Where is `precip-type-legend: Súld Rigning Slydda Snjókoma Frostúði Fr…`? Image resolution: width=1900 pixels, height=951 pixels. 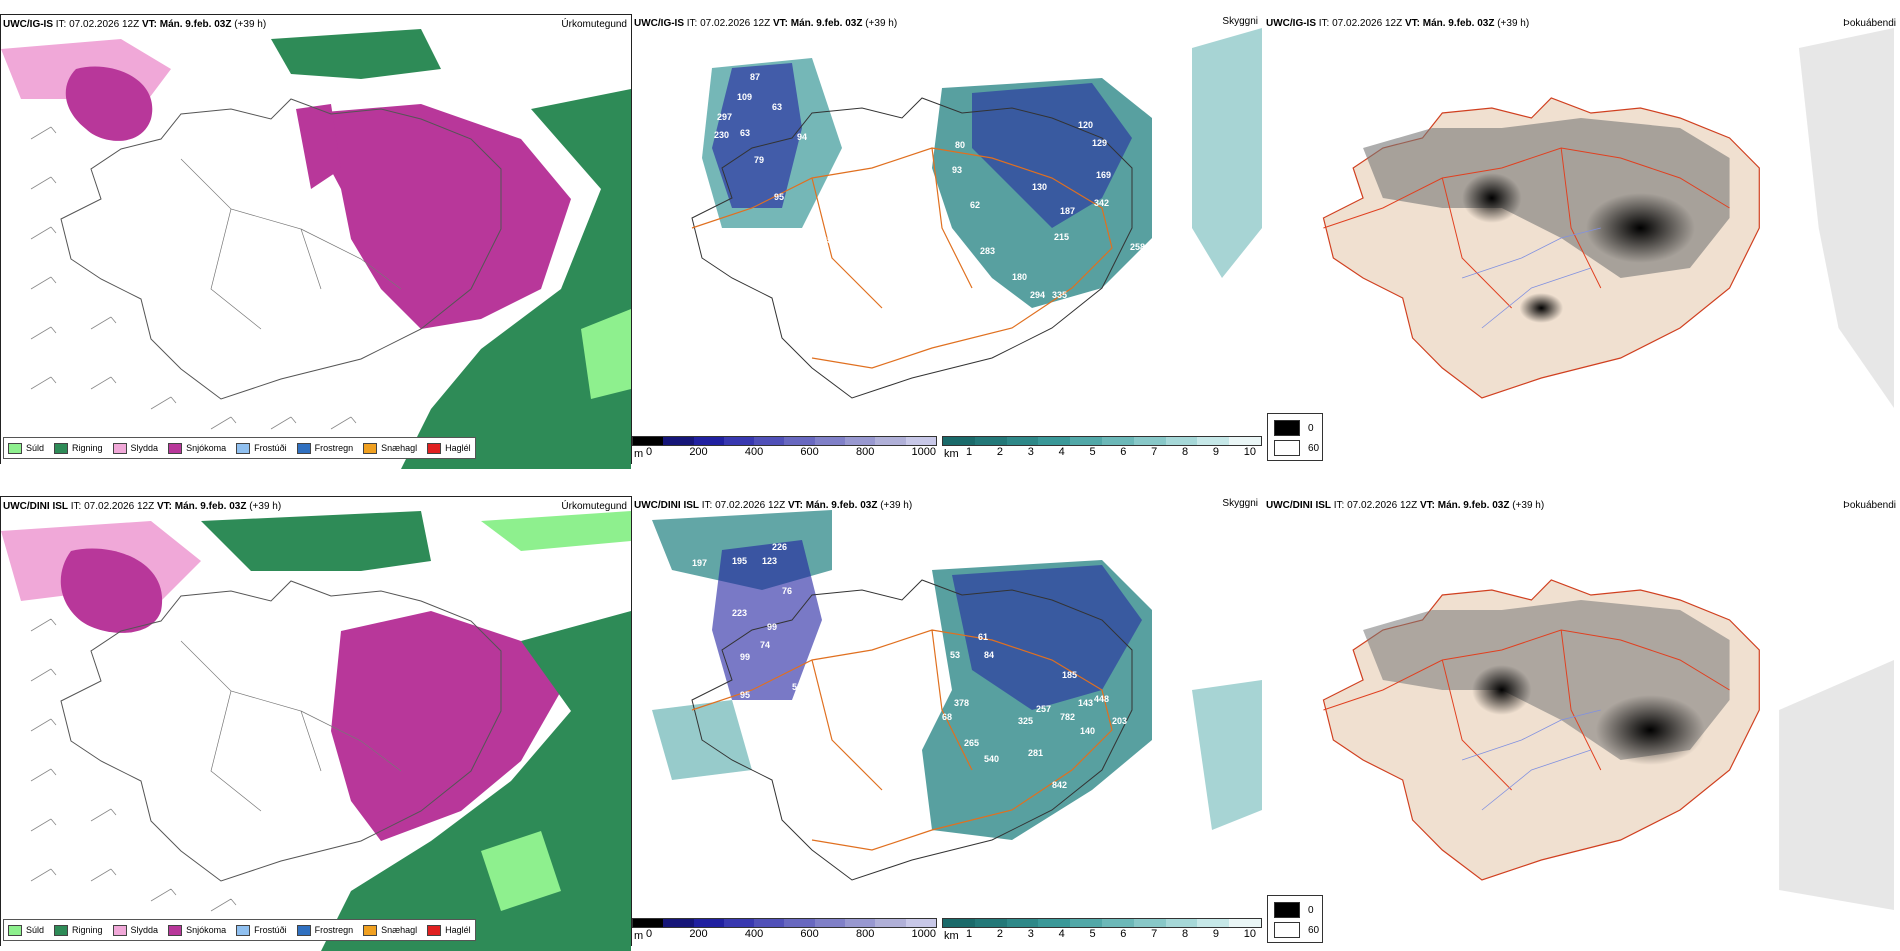 precip-type-legend: Súld Rigning Slydda Snjókoma Frostúði Fr… is located at coordinates (239, 930).